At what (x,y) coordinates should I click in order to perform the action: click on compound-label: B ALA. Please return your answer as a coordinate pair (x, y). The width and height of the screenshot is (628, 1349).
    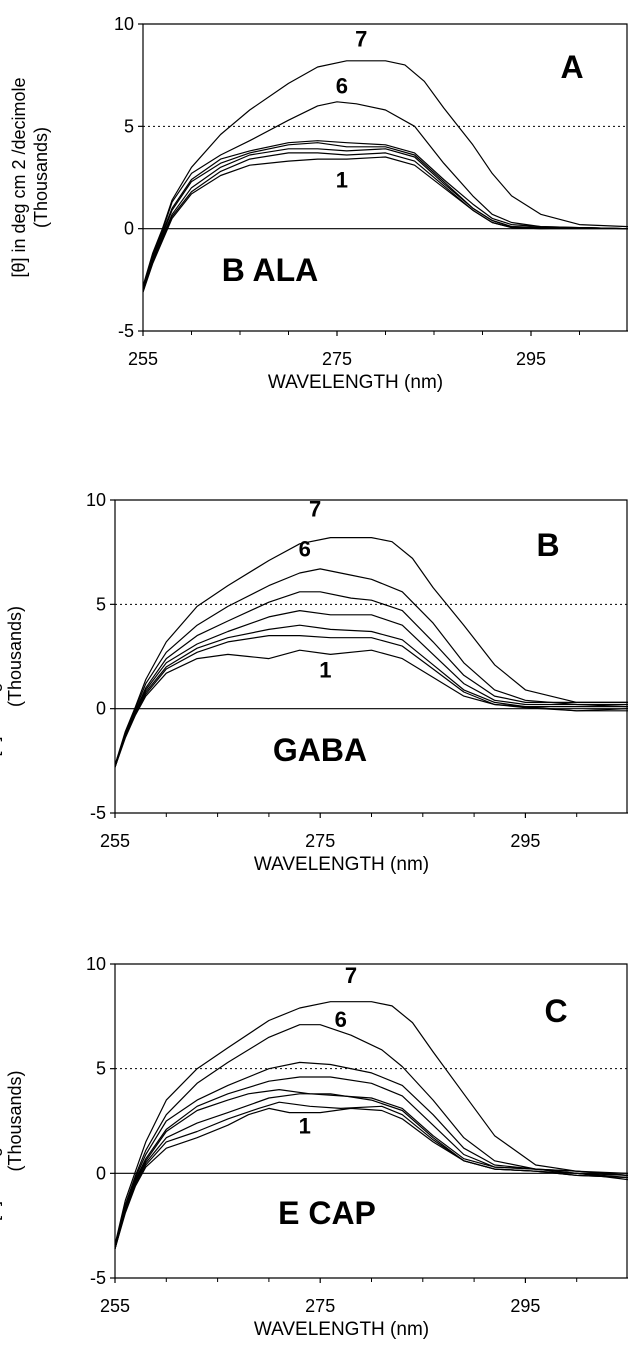
    Looking at the image, I should click on (270, 270).